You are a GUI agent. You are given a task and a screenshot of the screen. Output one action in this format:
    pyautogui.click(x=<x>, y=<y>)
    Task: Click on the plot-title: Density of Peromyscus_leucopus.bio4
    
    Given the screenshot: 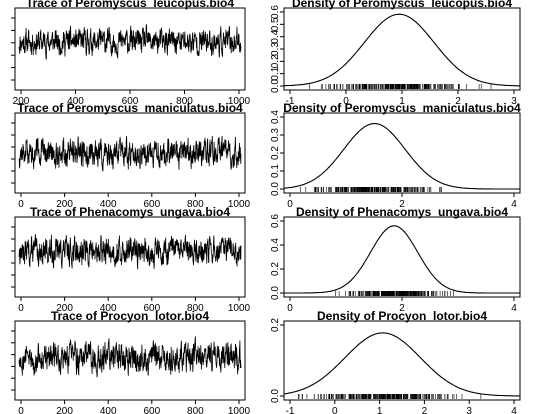 What is the action you would take?
    pyautogui.click(x=402, y=5)
    